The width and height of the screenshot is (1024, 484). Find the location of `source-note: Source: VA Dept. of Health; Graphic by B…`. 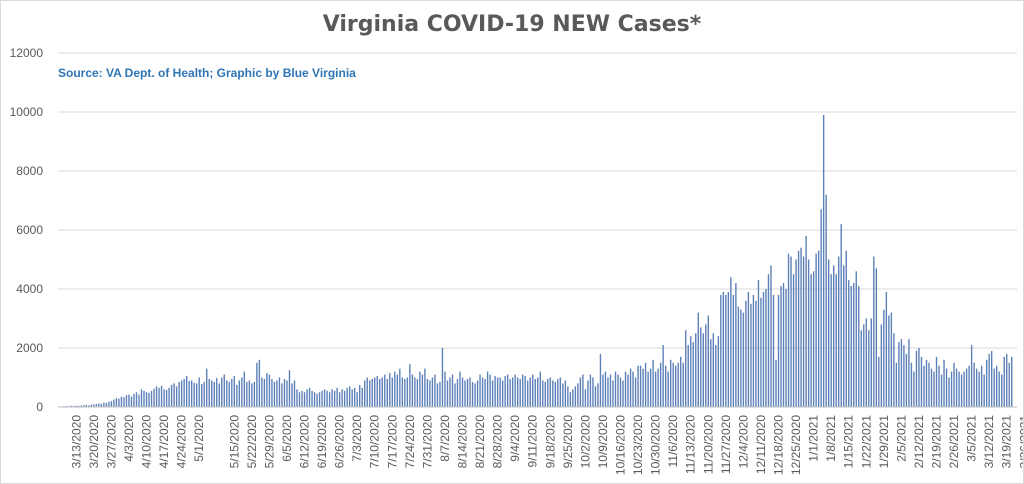

source-note: Source: VA Dept. of Health; Graphic by B… is located at coordinates (207, 73).